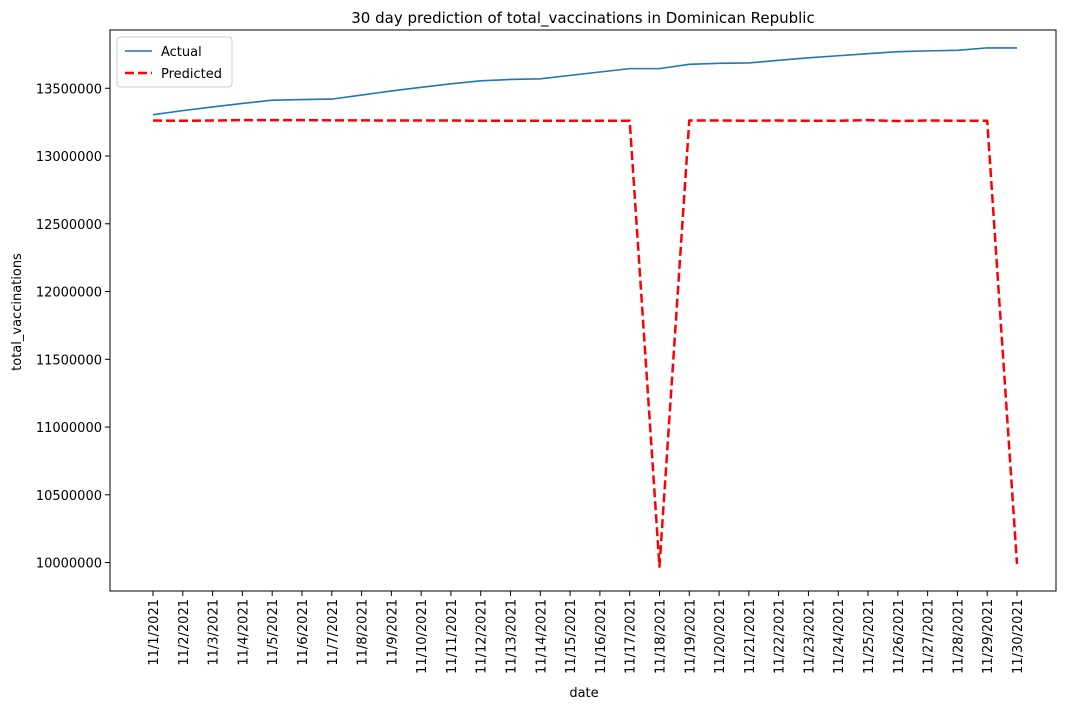 The height and width of the screenshot is (709, 1070). What do you see at coordinates (929, 636) in the screenshot?
I see `x-tick-label: 11/27/2021` at bounding box center [929, 636].